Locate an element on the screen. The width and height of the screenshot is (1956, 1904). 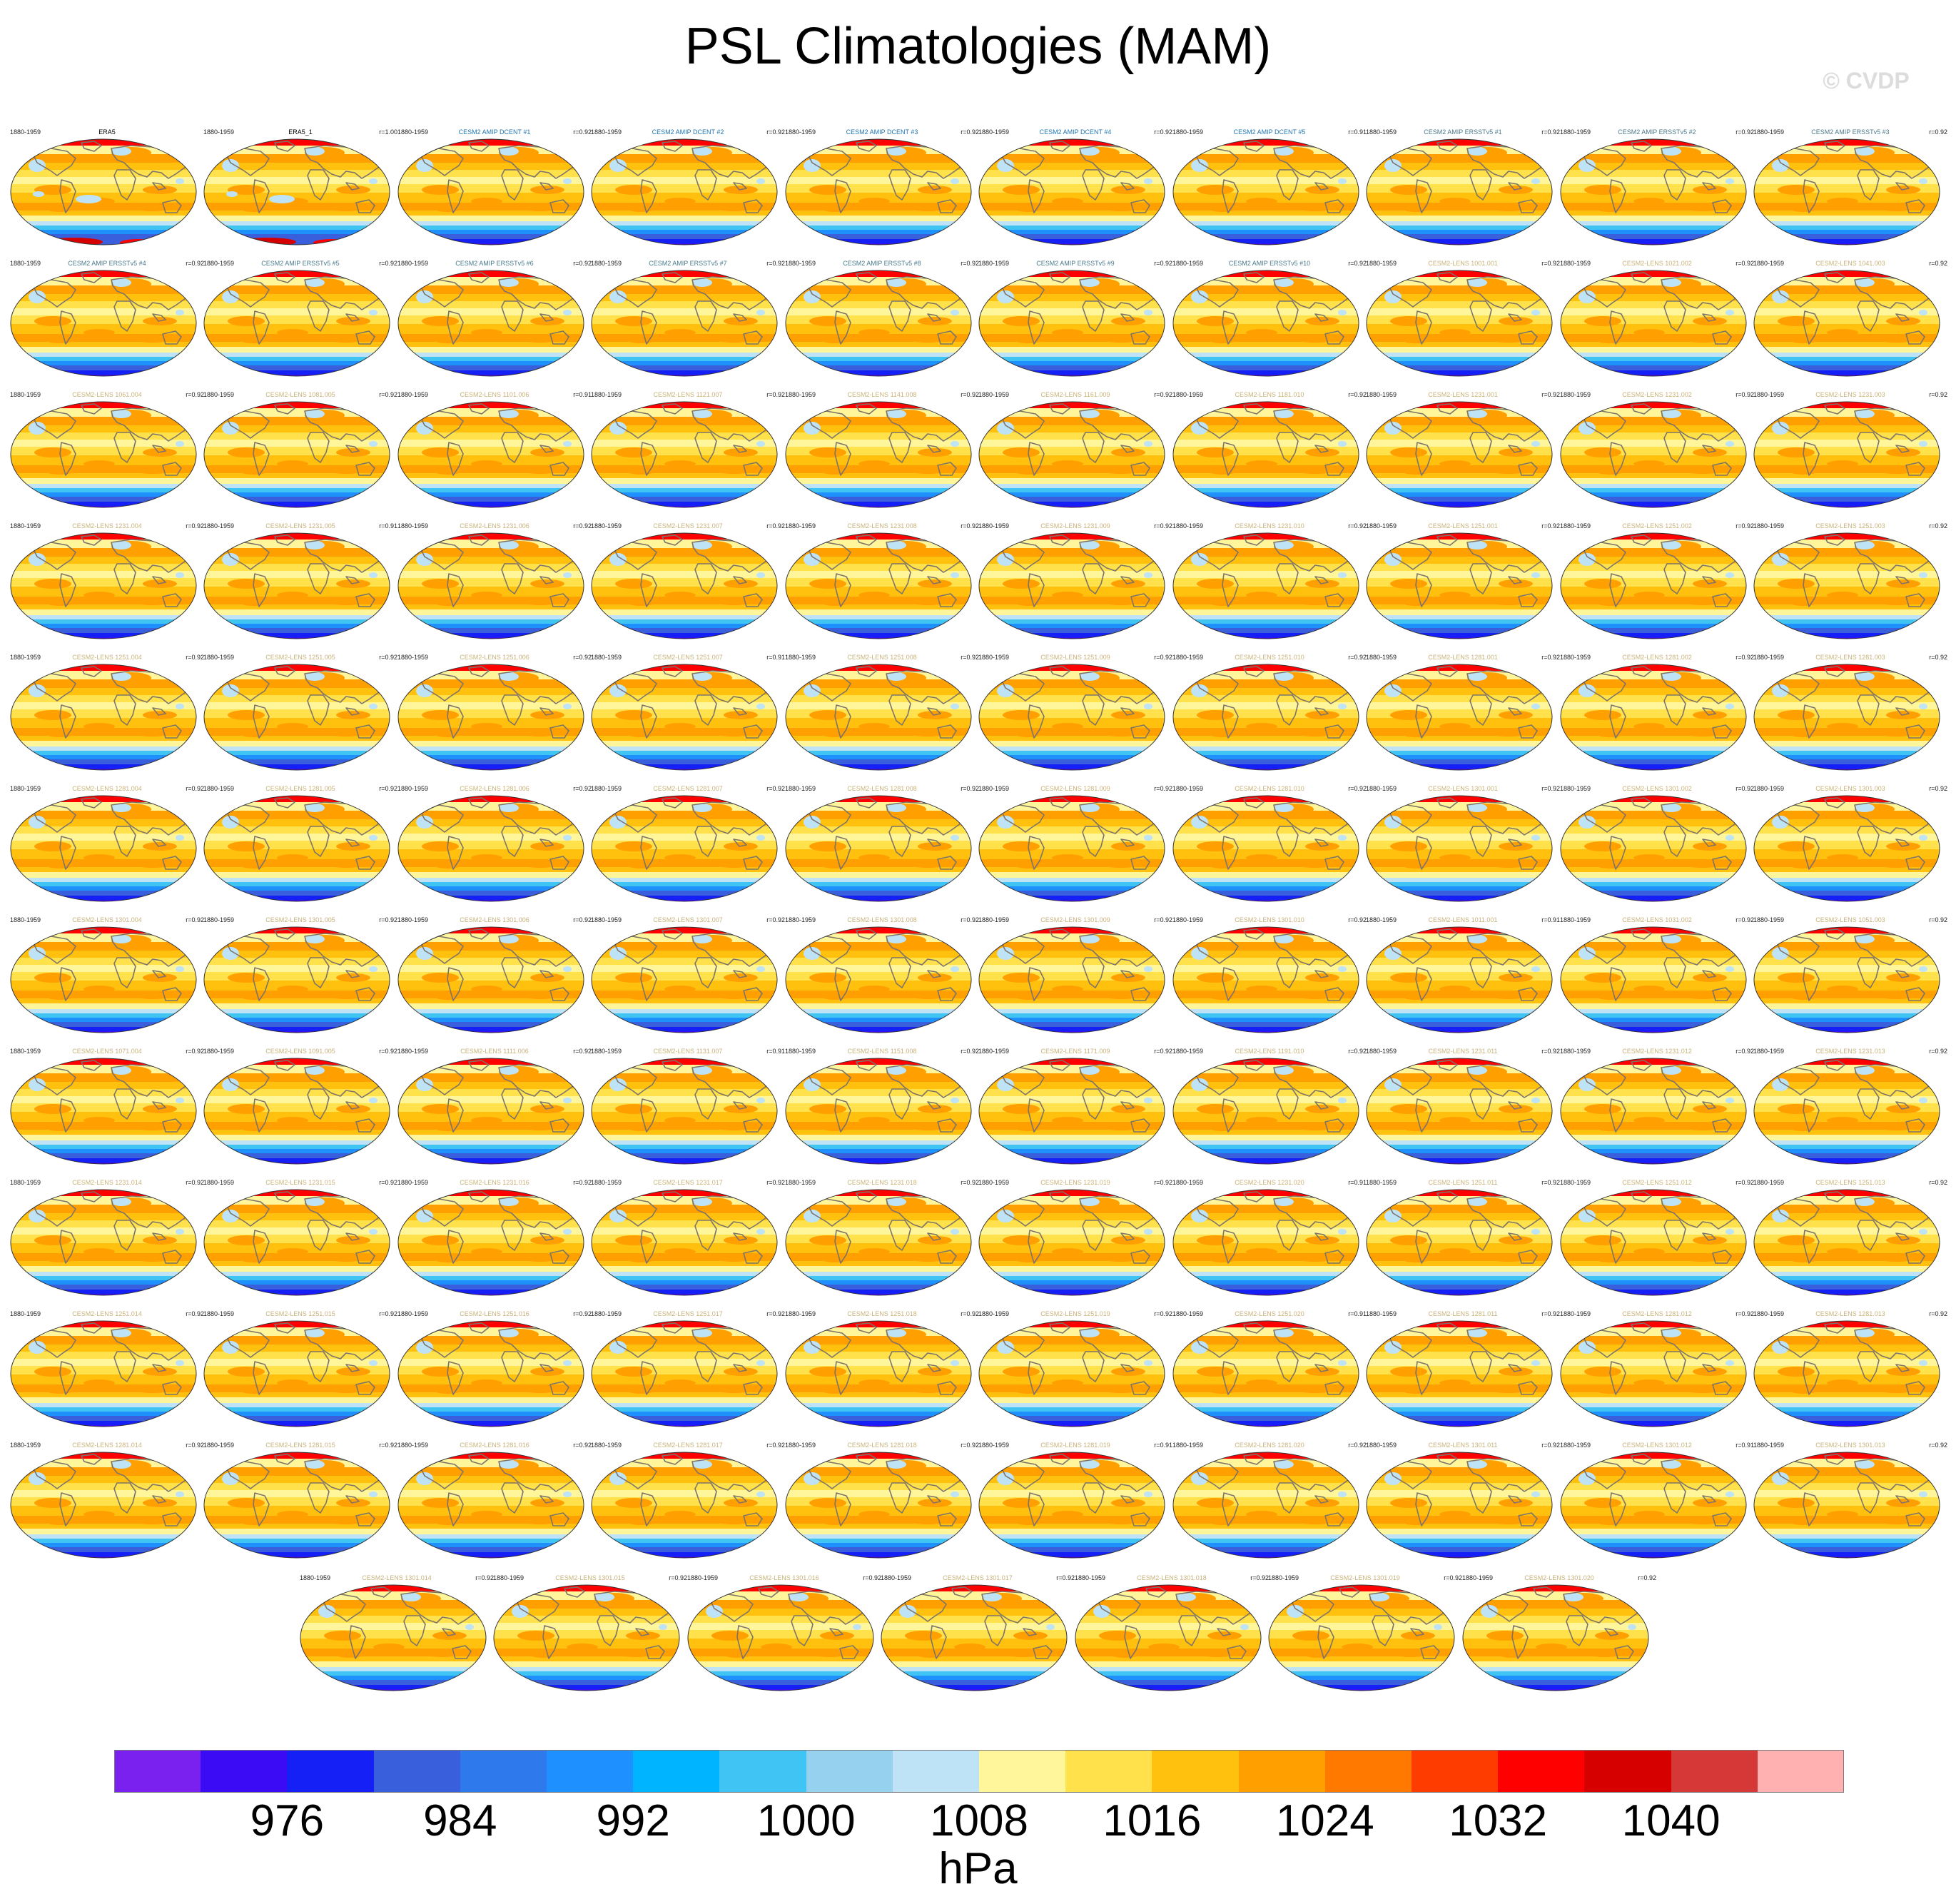
panel-title: CESM2-LENS 1231.001 is located at coordinates (1463, 394).